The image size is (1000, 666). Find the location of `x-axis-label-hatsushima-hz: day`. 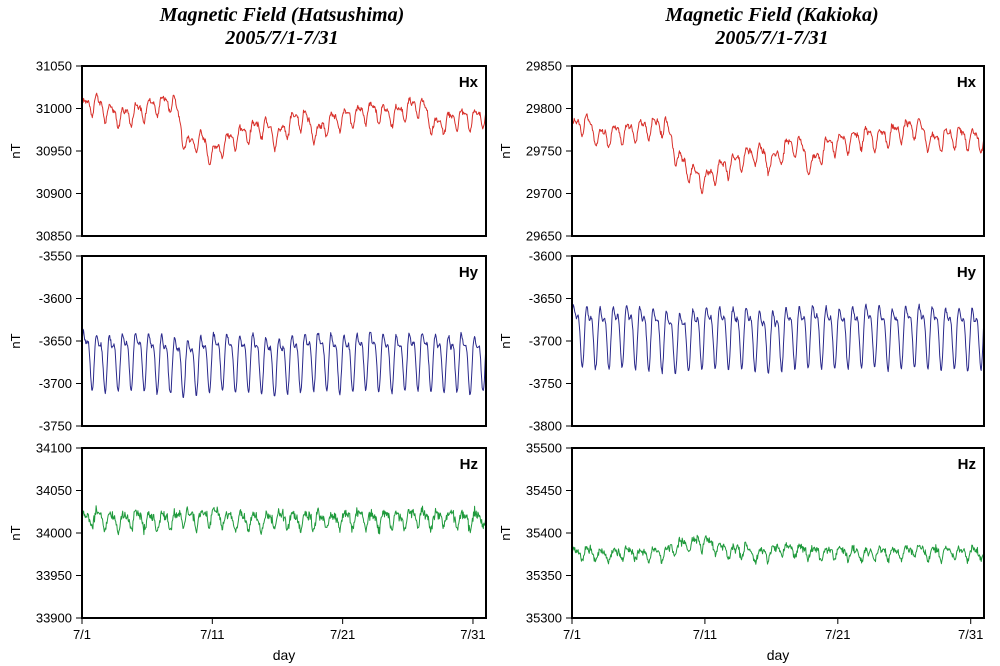

x-axis-label-hatsushima-hz: day is located at coordinates (284, 655).